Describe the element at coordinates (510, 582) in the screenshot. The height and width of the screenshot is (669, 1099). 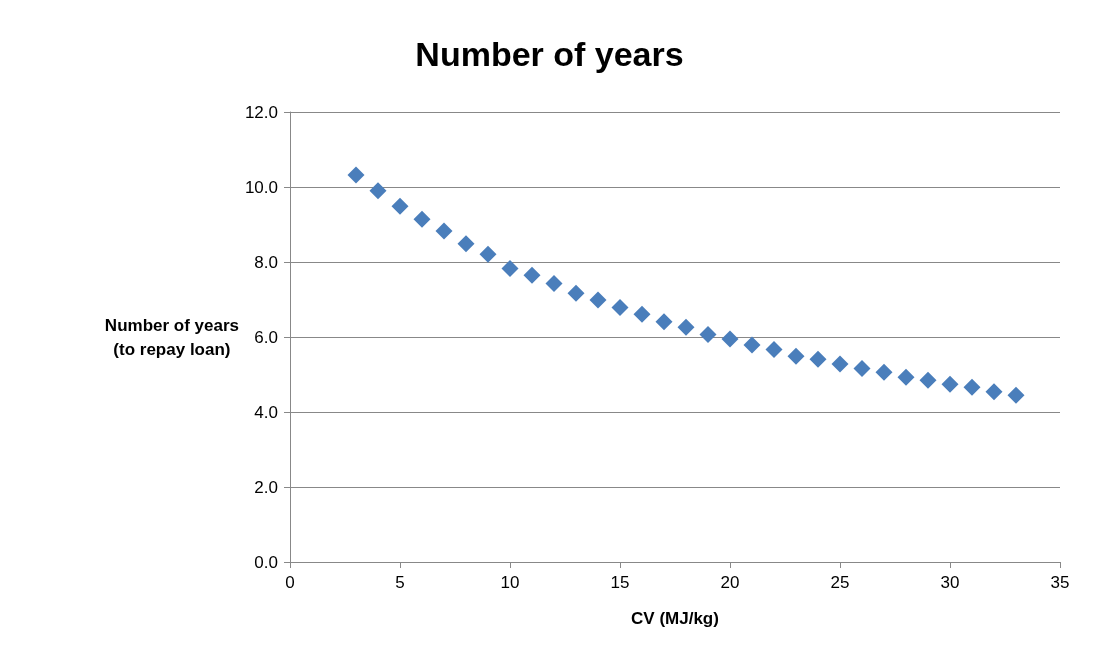
I see `x-tick-label: 10` at that location.